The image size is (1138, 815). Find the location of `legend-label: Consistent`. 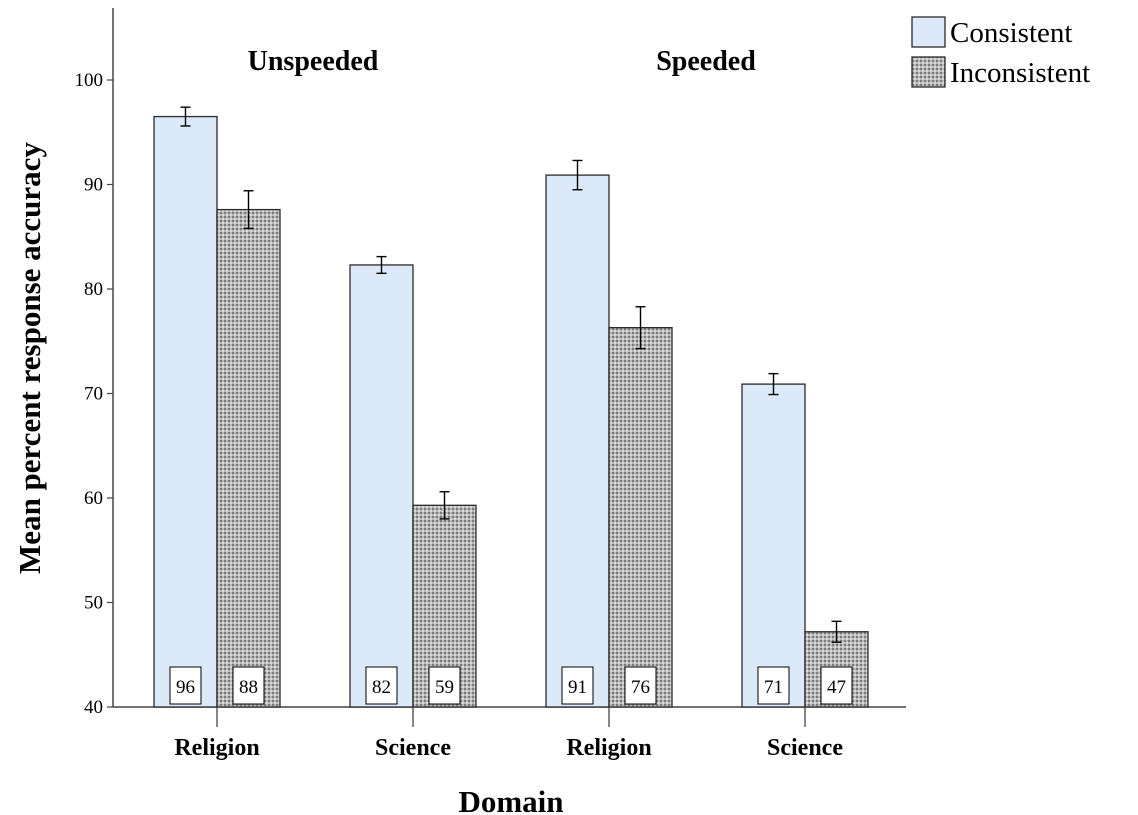

legend-label: Consistent is located at coordinates (1011, 33).